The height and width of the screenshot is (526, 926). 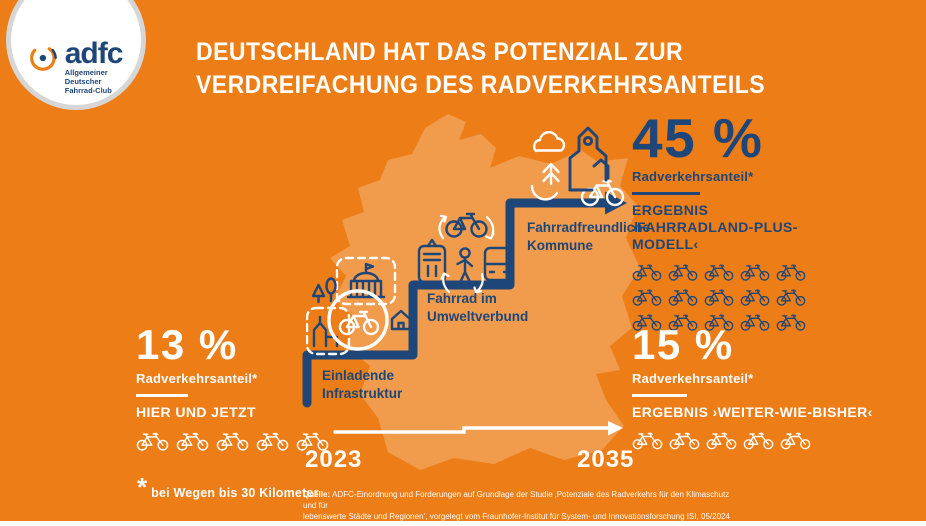 I want to click on stat-plus-label: Radverkehrsanteil*, so click(x=693, y=176).